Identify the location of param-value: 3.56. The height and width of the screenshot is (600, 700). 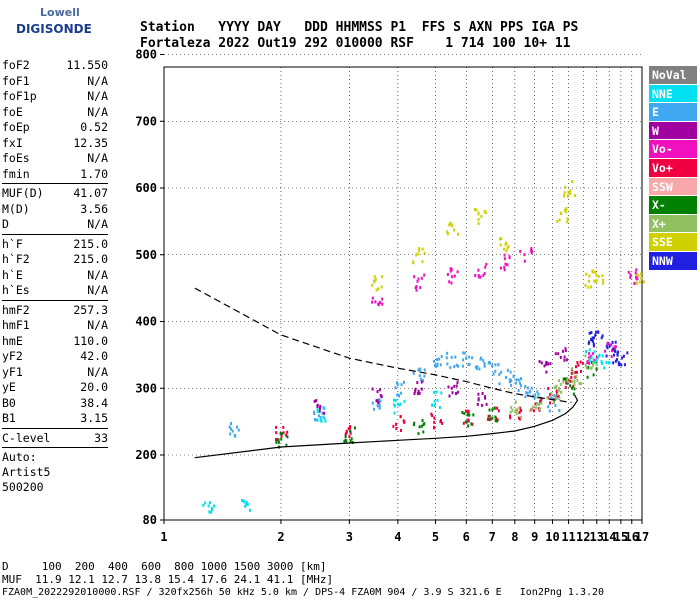
(94, 208).